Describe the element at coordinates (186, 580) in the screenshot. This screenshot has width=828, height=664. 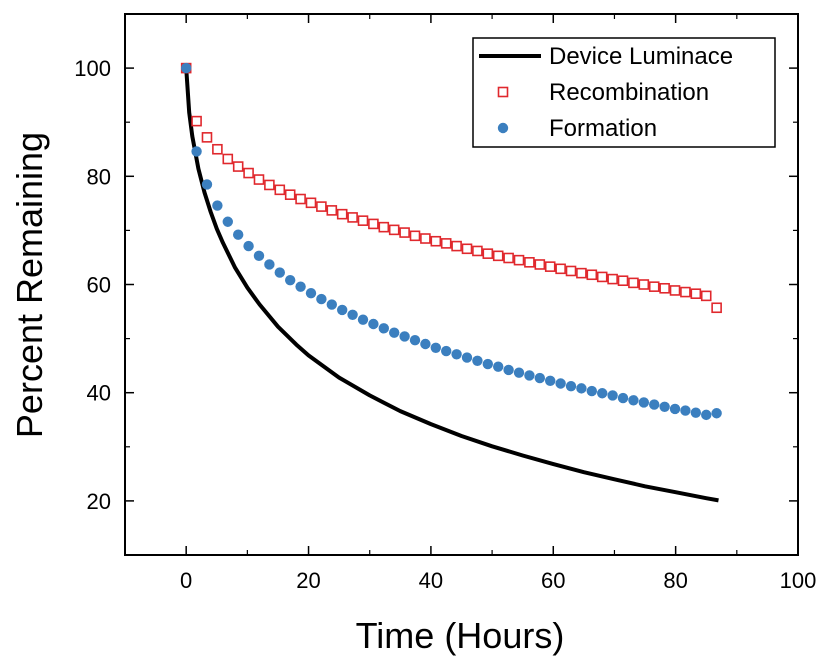
I see `x-tick-label: 0` at that location.